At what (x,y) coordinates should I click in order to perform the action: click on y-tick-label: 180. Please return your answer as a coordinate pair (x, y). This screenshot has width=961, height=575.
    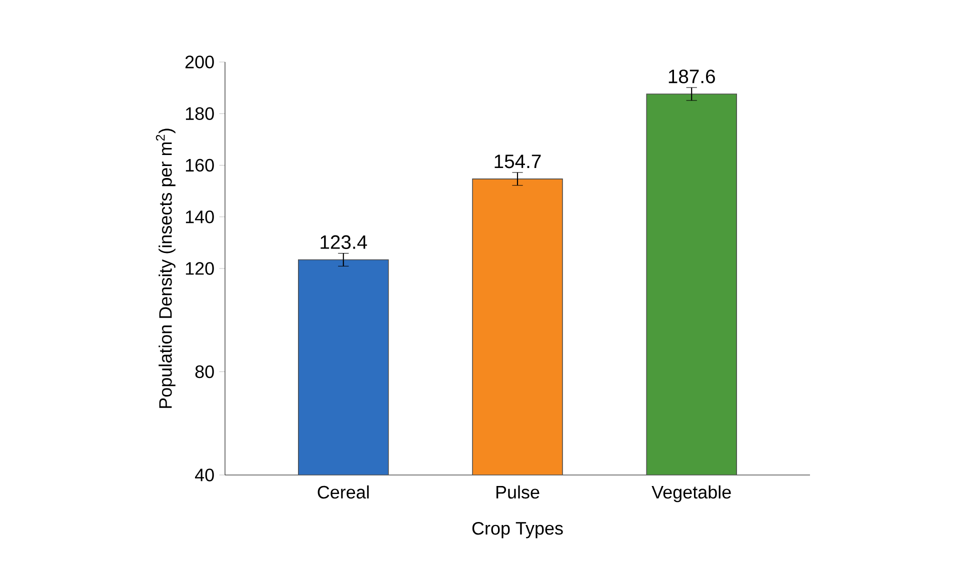
    Looking at the image, I should click on (200, 113).